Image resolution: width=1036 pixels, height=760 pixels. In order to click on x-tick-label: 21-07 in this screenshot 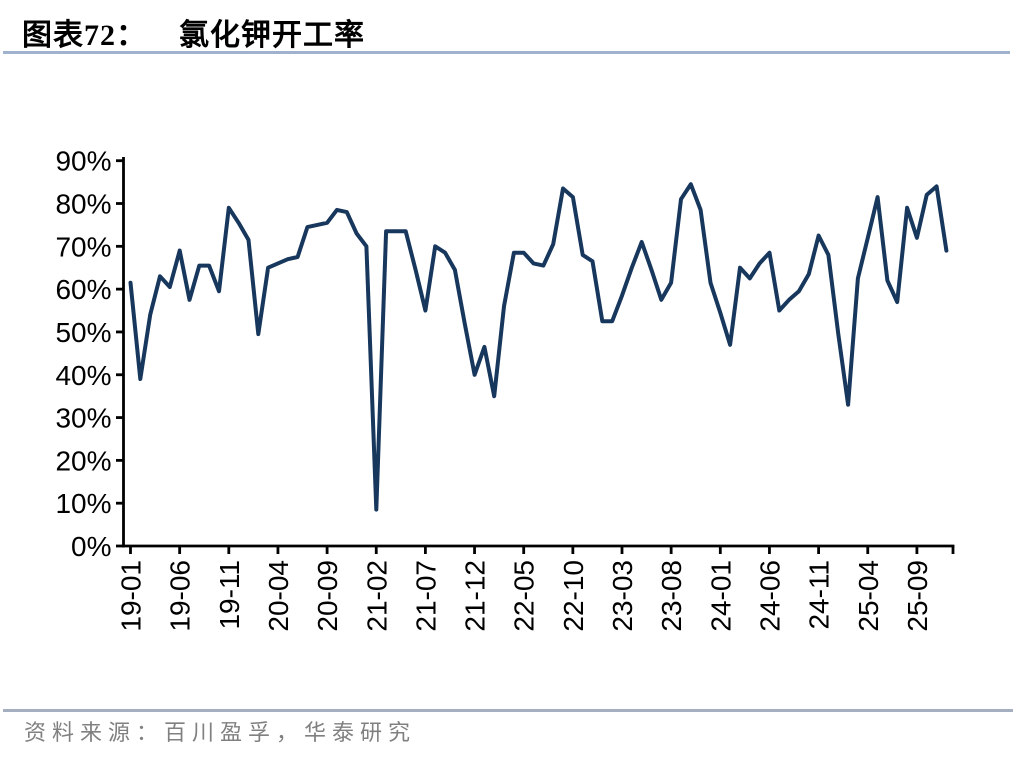, I will do `click(425, 596)`.